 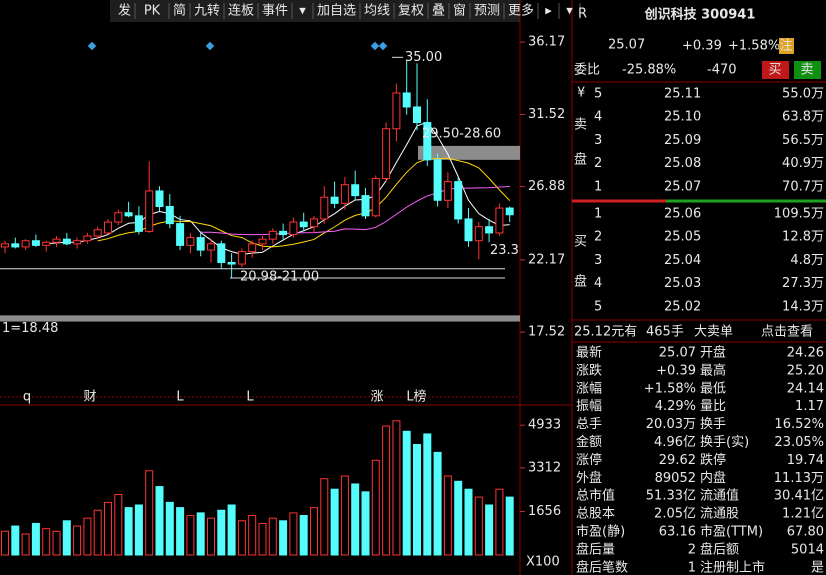 What do you see at coordinates (207, 11) in the screenshot?
I see `toolbar-button: 九转` at bounding box center [207, 11].